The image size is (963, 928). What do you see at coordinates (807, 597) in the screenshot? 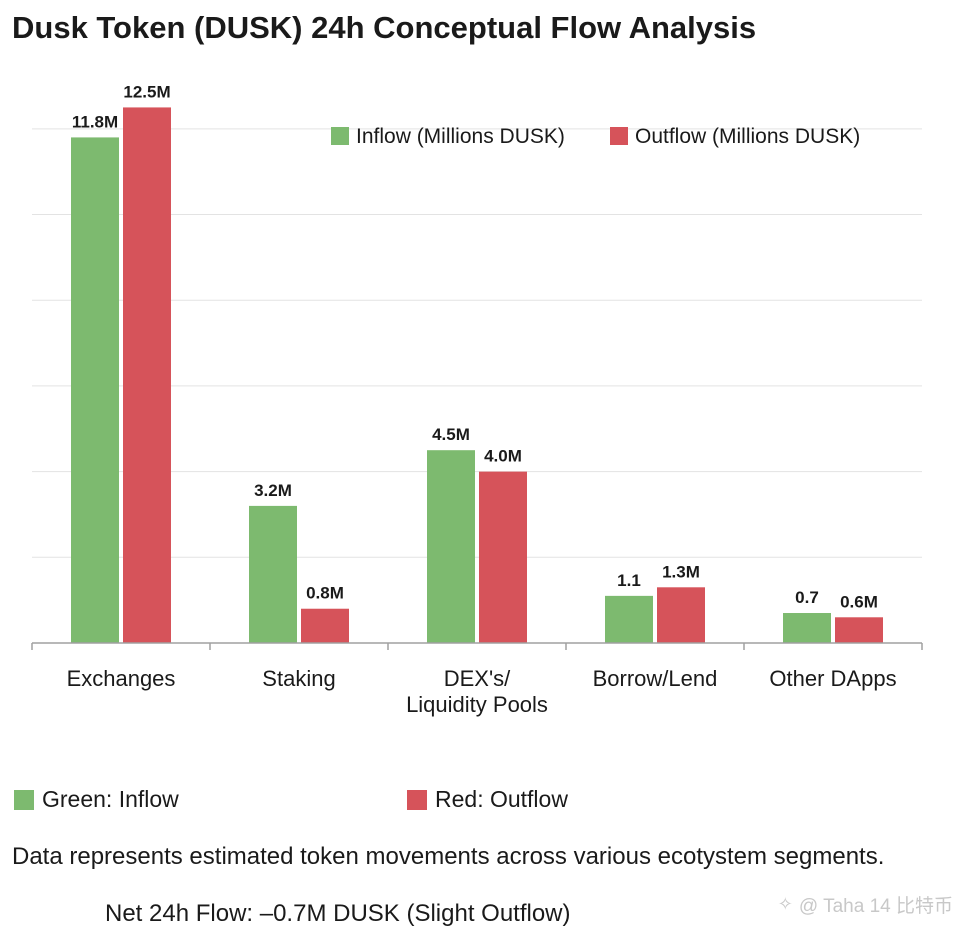
I see `inflow-value-label: 0.7` at bounding box center [807, 597].